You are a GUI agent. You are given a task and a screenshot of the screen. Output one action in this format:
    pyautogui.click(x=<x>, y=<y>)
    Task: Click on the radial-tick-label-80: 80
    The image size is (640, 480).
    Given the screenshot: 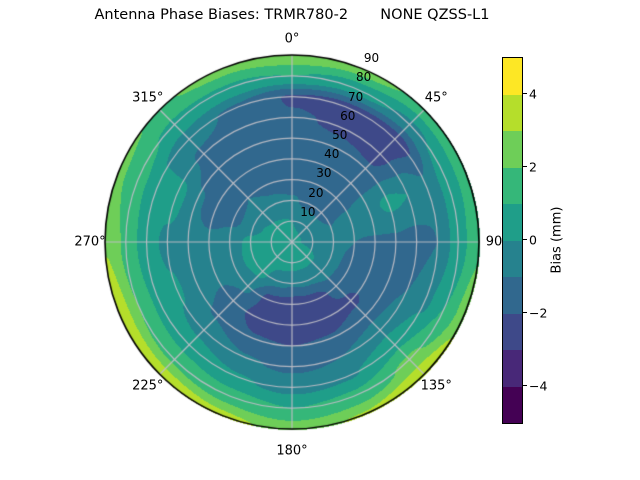 What is the action you would take?
    pyautogui.click(x=363, y=77)
    